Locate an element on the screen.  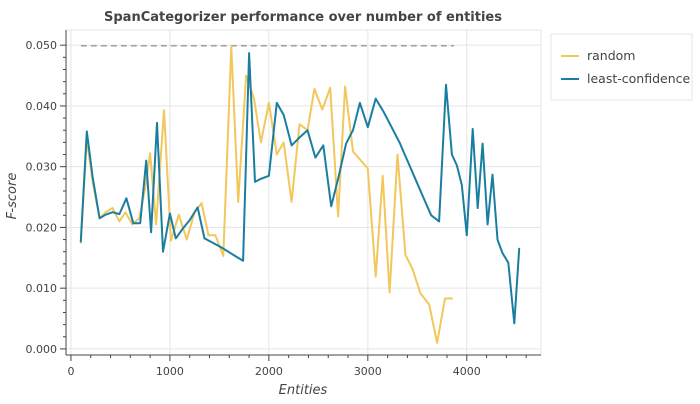
y-tick-label: 0.000 is located at coordinates (42, 349).